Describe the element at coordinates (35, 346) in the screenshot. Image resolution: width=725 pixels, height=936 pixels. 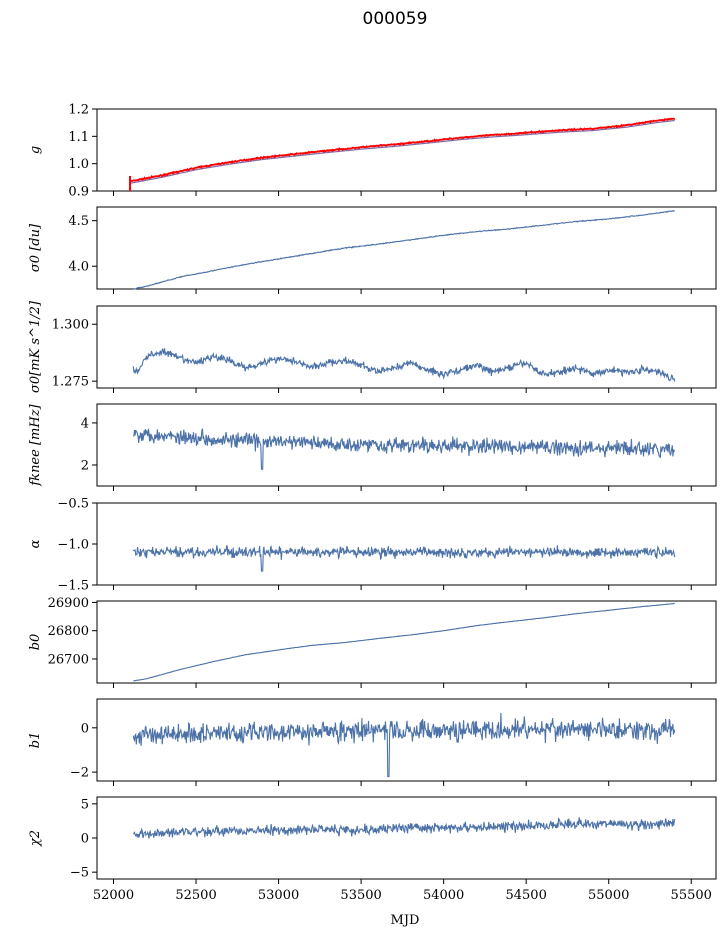
I see `y-axis-label: σ0[mK s^1/2]` at that location.